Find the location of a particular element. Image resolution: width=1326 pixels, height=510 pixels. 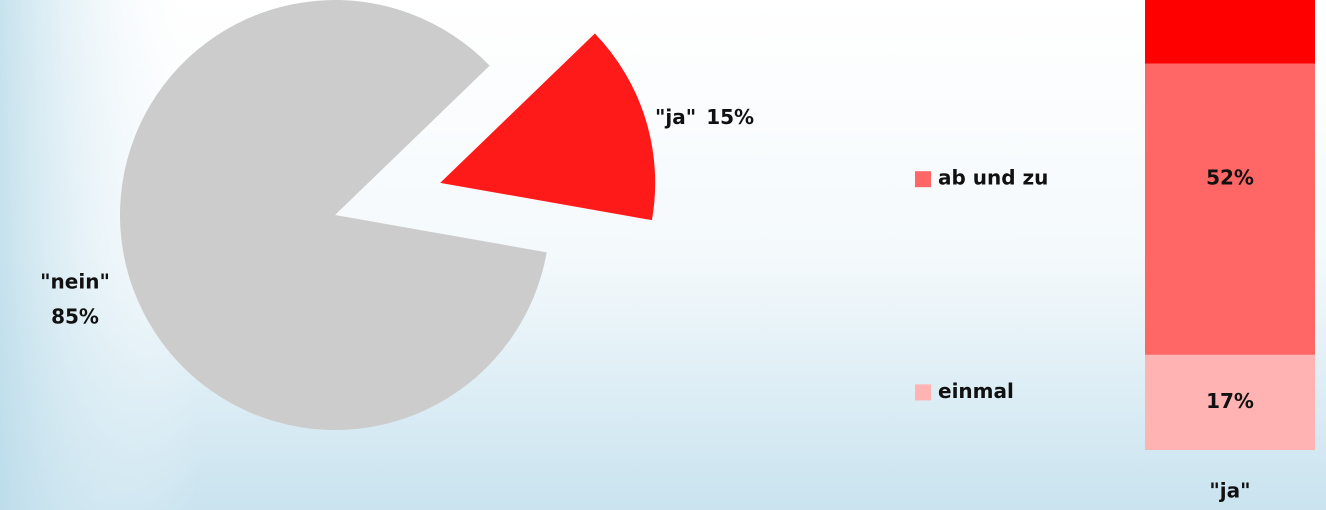

slice-value: 85% is located at coordinates (75, 317).